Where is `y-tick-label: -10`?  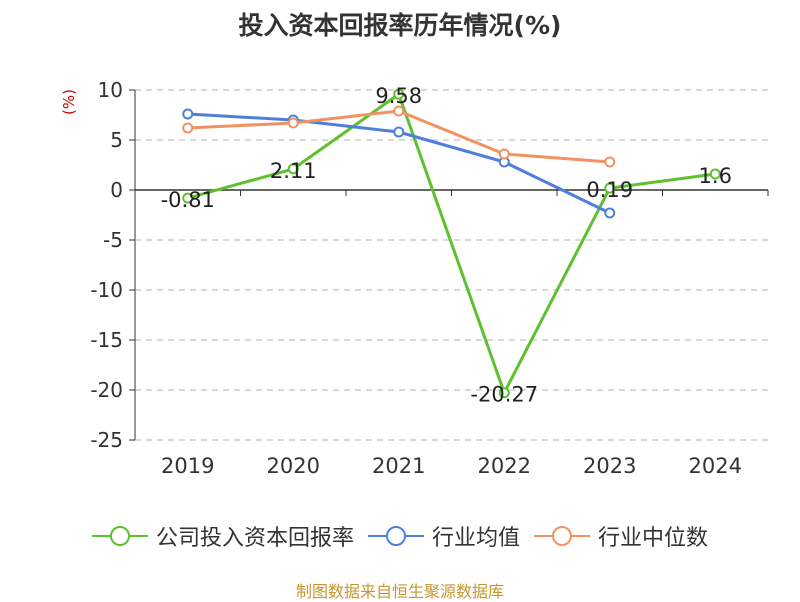 y-tick-label: -10 is located at coordinates (106, 290).